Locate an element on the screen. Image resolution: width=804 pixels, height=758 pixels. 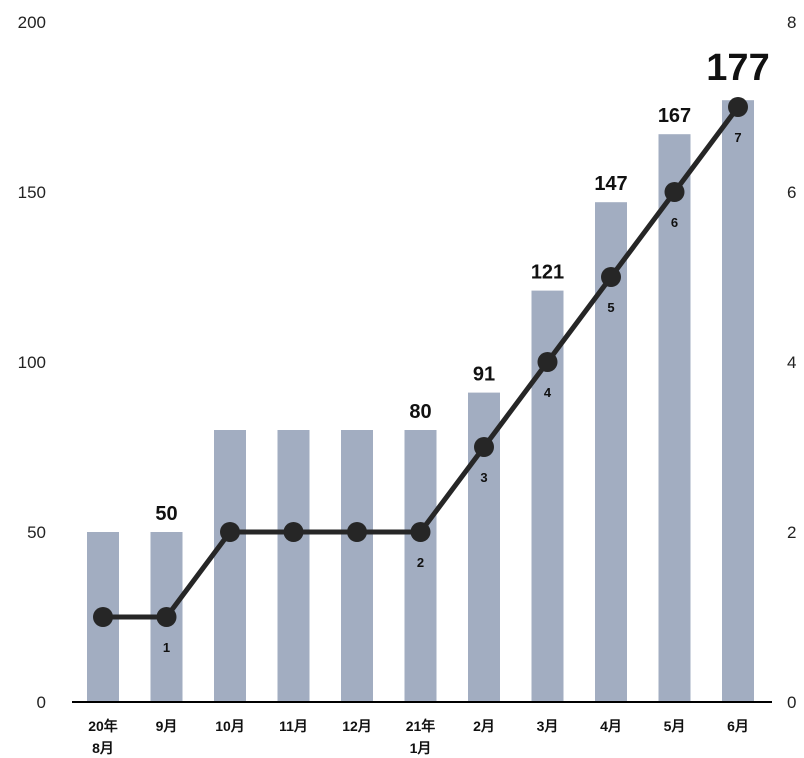
x-tick-label: 11月 is located at coordinates (293, 726).